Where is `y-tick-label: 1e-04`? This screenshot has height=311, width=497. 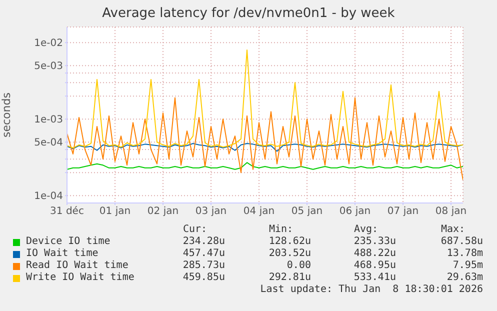
y-tick-label: 1e-04 is located at coordinates (48, 196).